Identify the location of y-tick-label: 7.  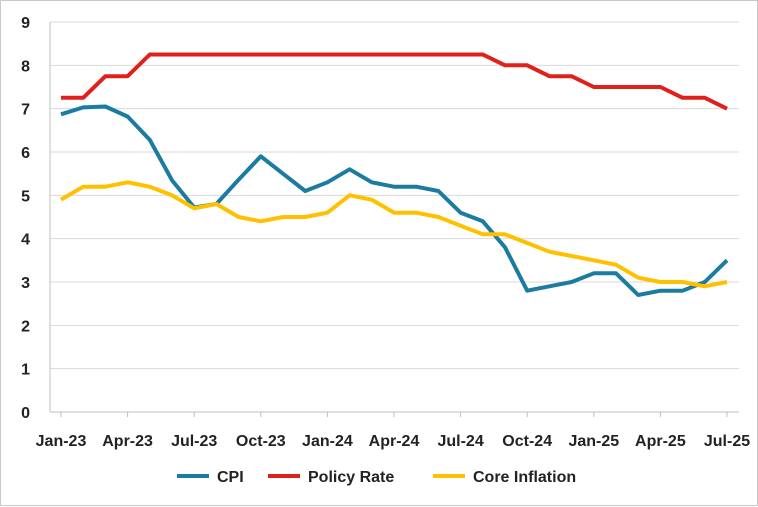
(25, 110).